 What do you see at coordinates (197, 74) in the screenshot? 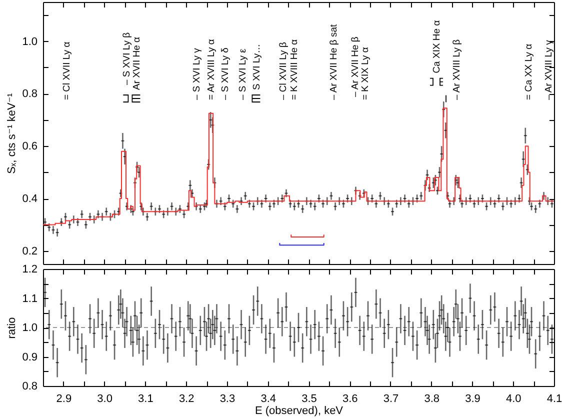
I see `annotation: – S XVI Ly γ` at bounding box center [197, 74].